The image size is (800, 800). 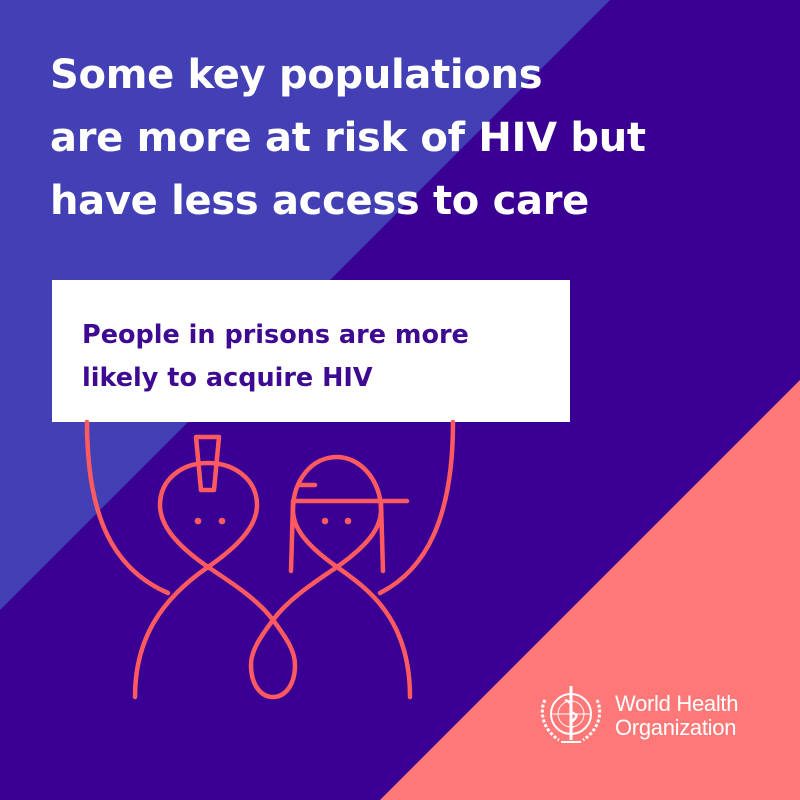 What do you see at coordinates (319, 201) in the screenshot?
I see `headline-line: have less access to care` at bounding box center [319, 201].